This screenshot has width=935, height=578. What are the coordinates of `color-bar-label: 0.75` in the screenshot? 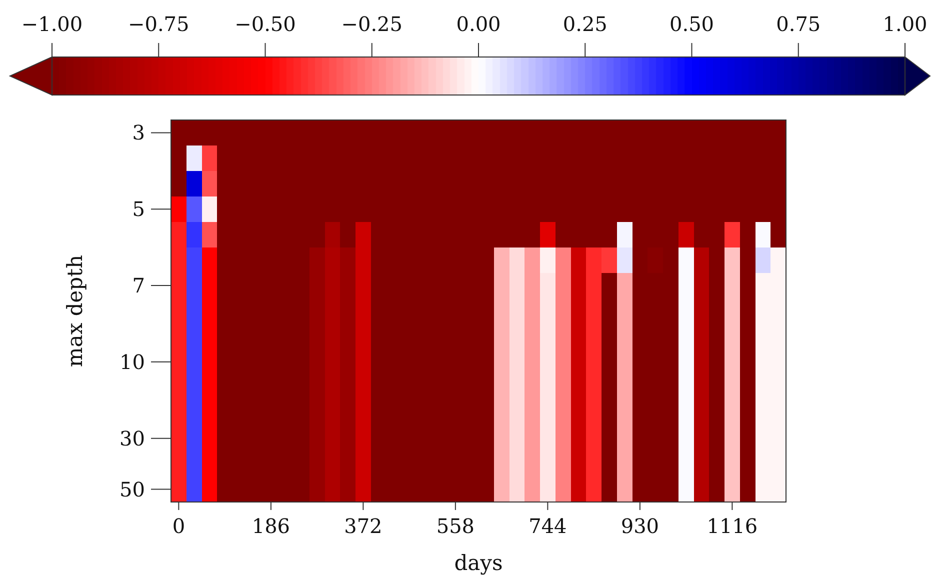 It's located at (798, 24).